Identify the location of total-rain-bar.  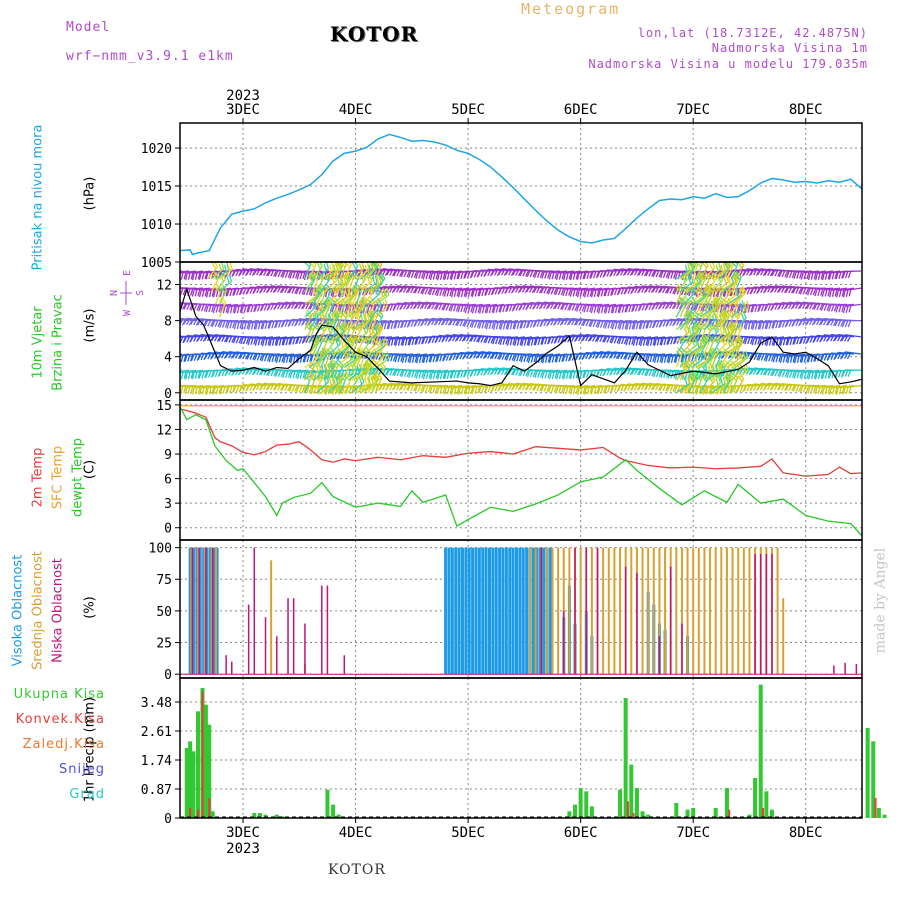
(569, 814).